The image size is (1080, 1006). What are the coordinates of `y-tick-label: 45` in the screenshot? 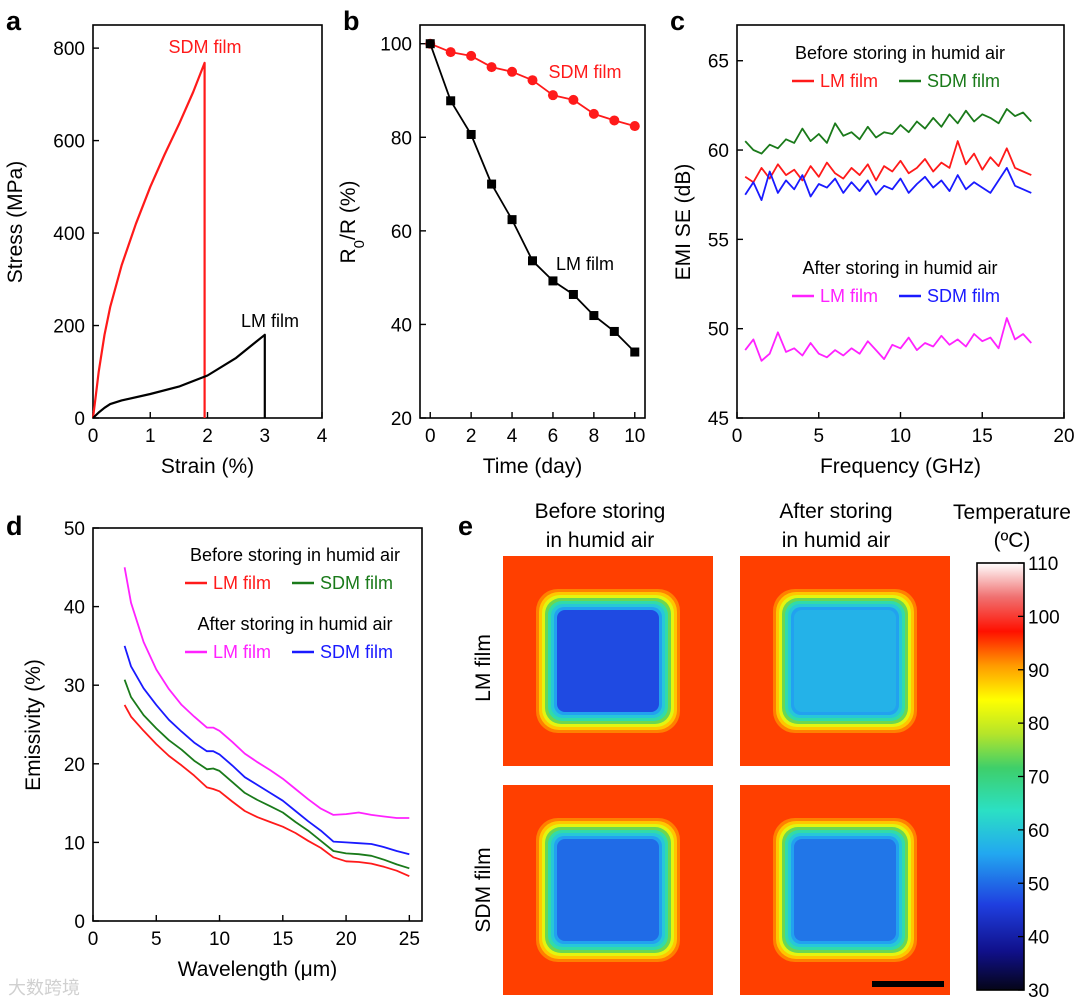 It's located at (718, 419).